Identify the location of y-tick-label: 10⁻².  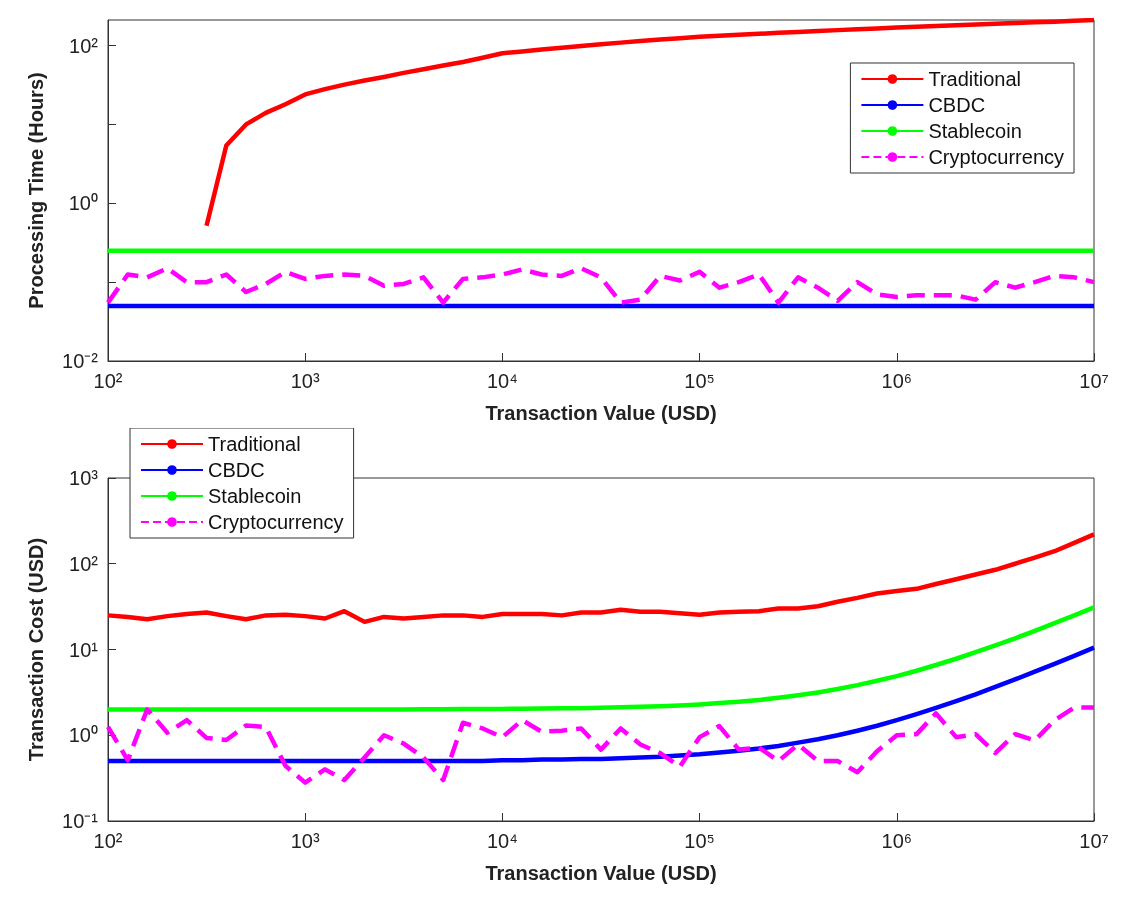
(80, 361).